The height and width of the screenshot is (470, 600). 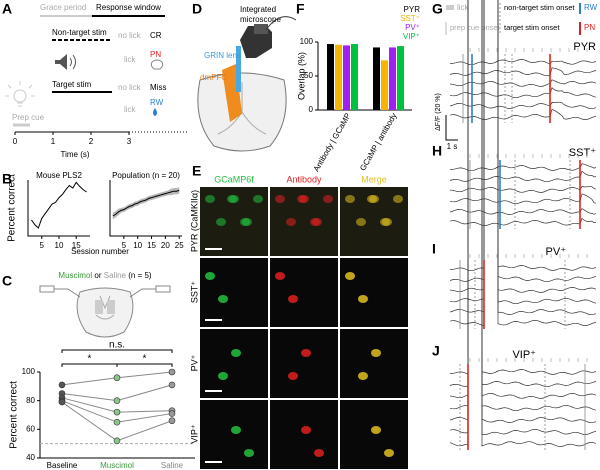 What do you see at coordinates (130, 35) in the screenshot?
I see `label: no lick` at bounding box center [130, 35].